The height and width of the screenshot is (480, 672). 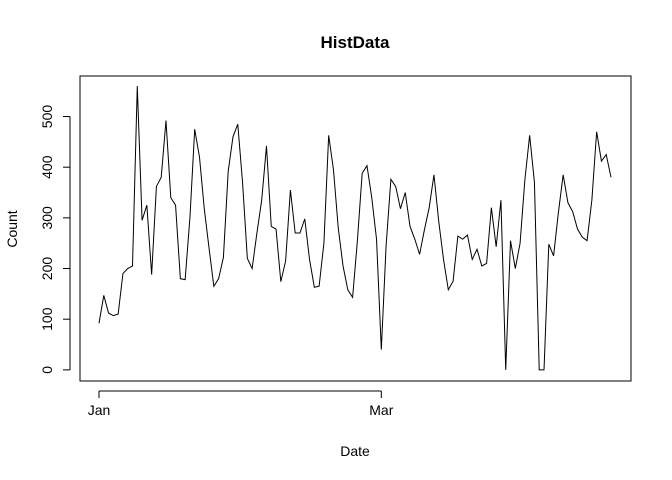 I want to click on y-tick-label: 300, so click(x=47, y=218).